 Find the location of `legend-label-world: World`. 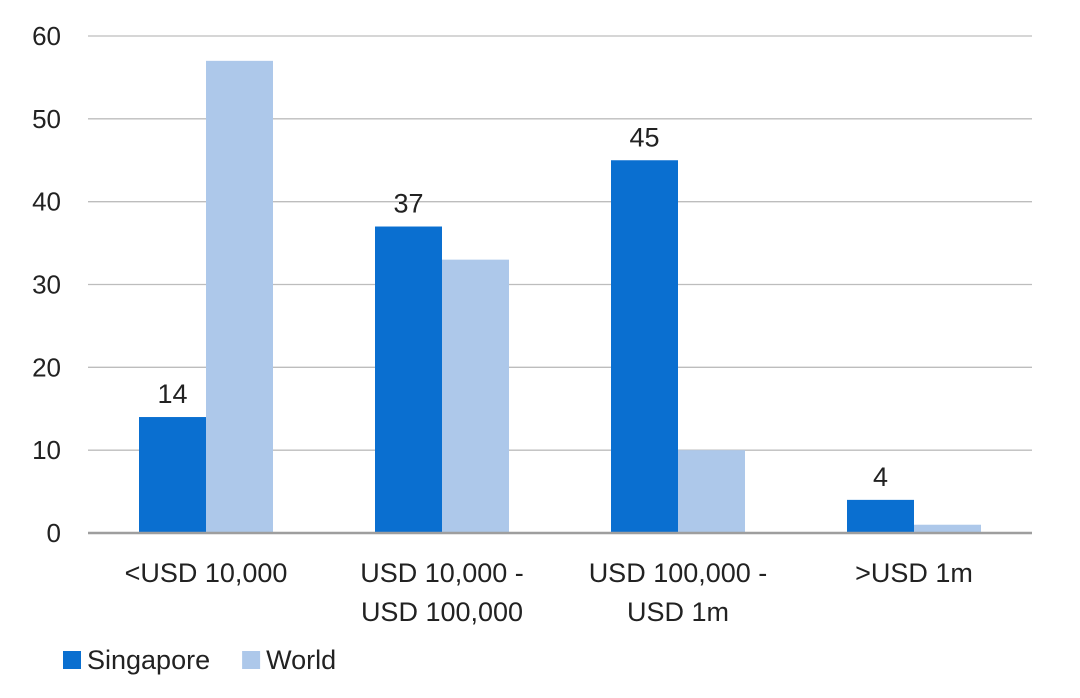

legend-label-world: World is located at coordinates (301, 660).